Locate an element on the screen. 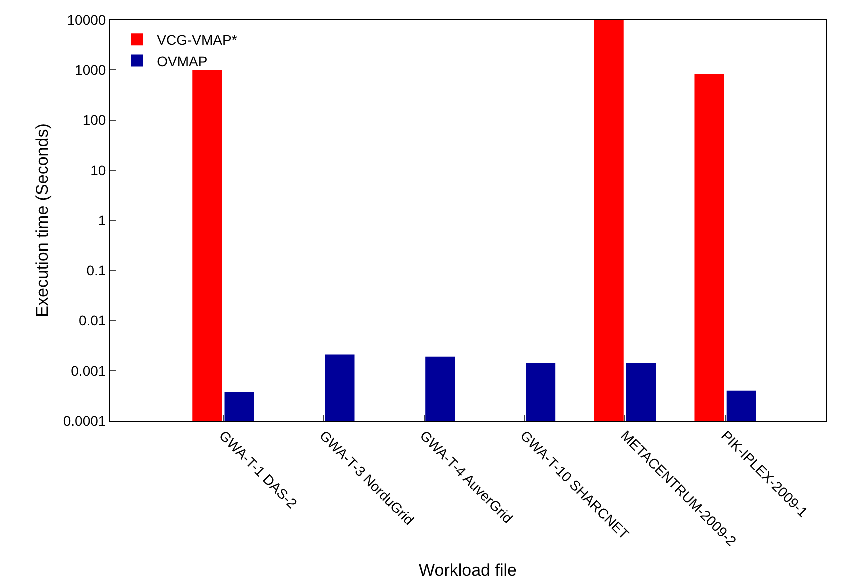 This screenshot has width=844, height=588. legend-label: OVMAP is located at coordinates (182, 61).